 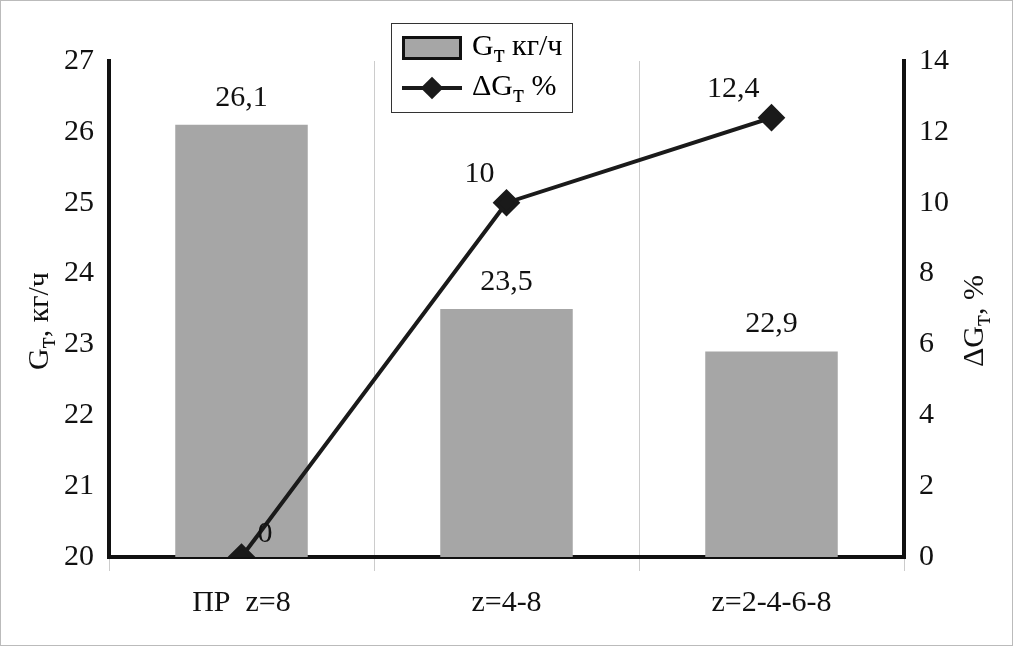 What do you see at coordinates (79, 271) in the screenshot?
I see `y-tick-label: 24` at bounding box center [79, 271].